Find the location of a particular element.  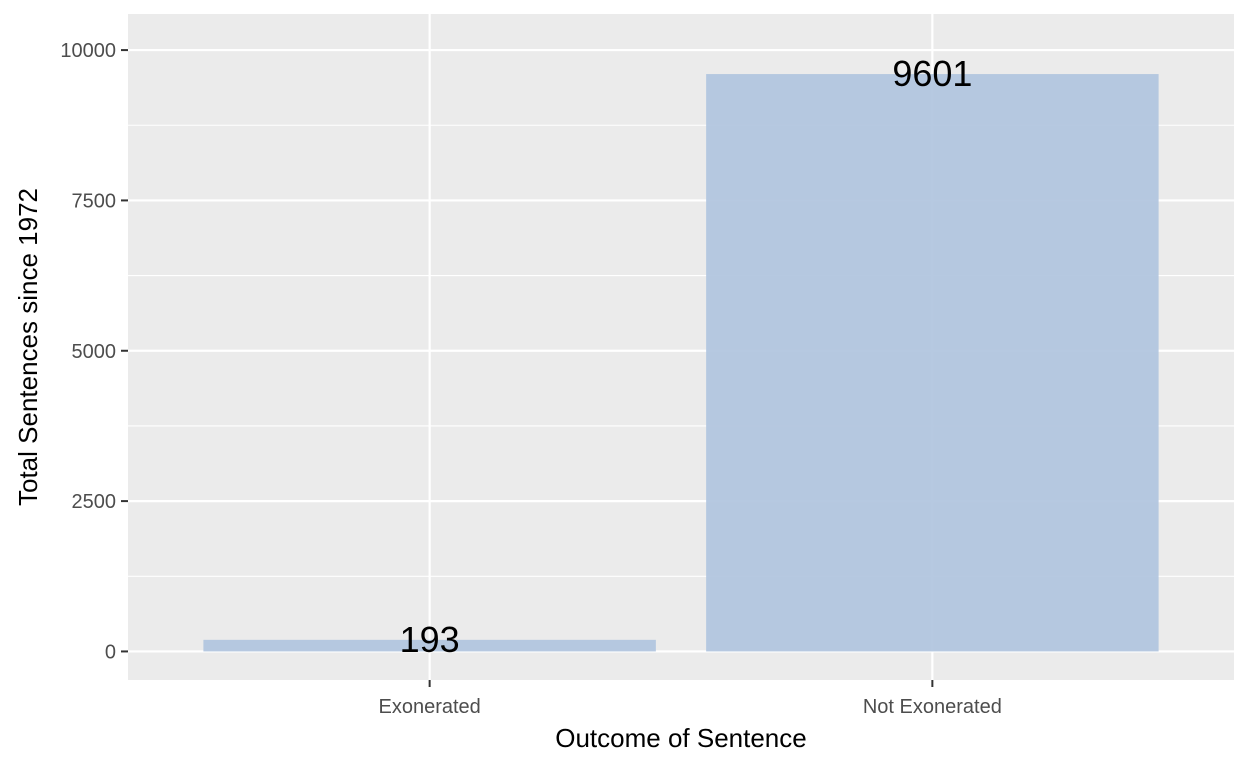

y-tick-label: 7500 is located at coordinates (94, 201).